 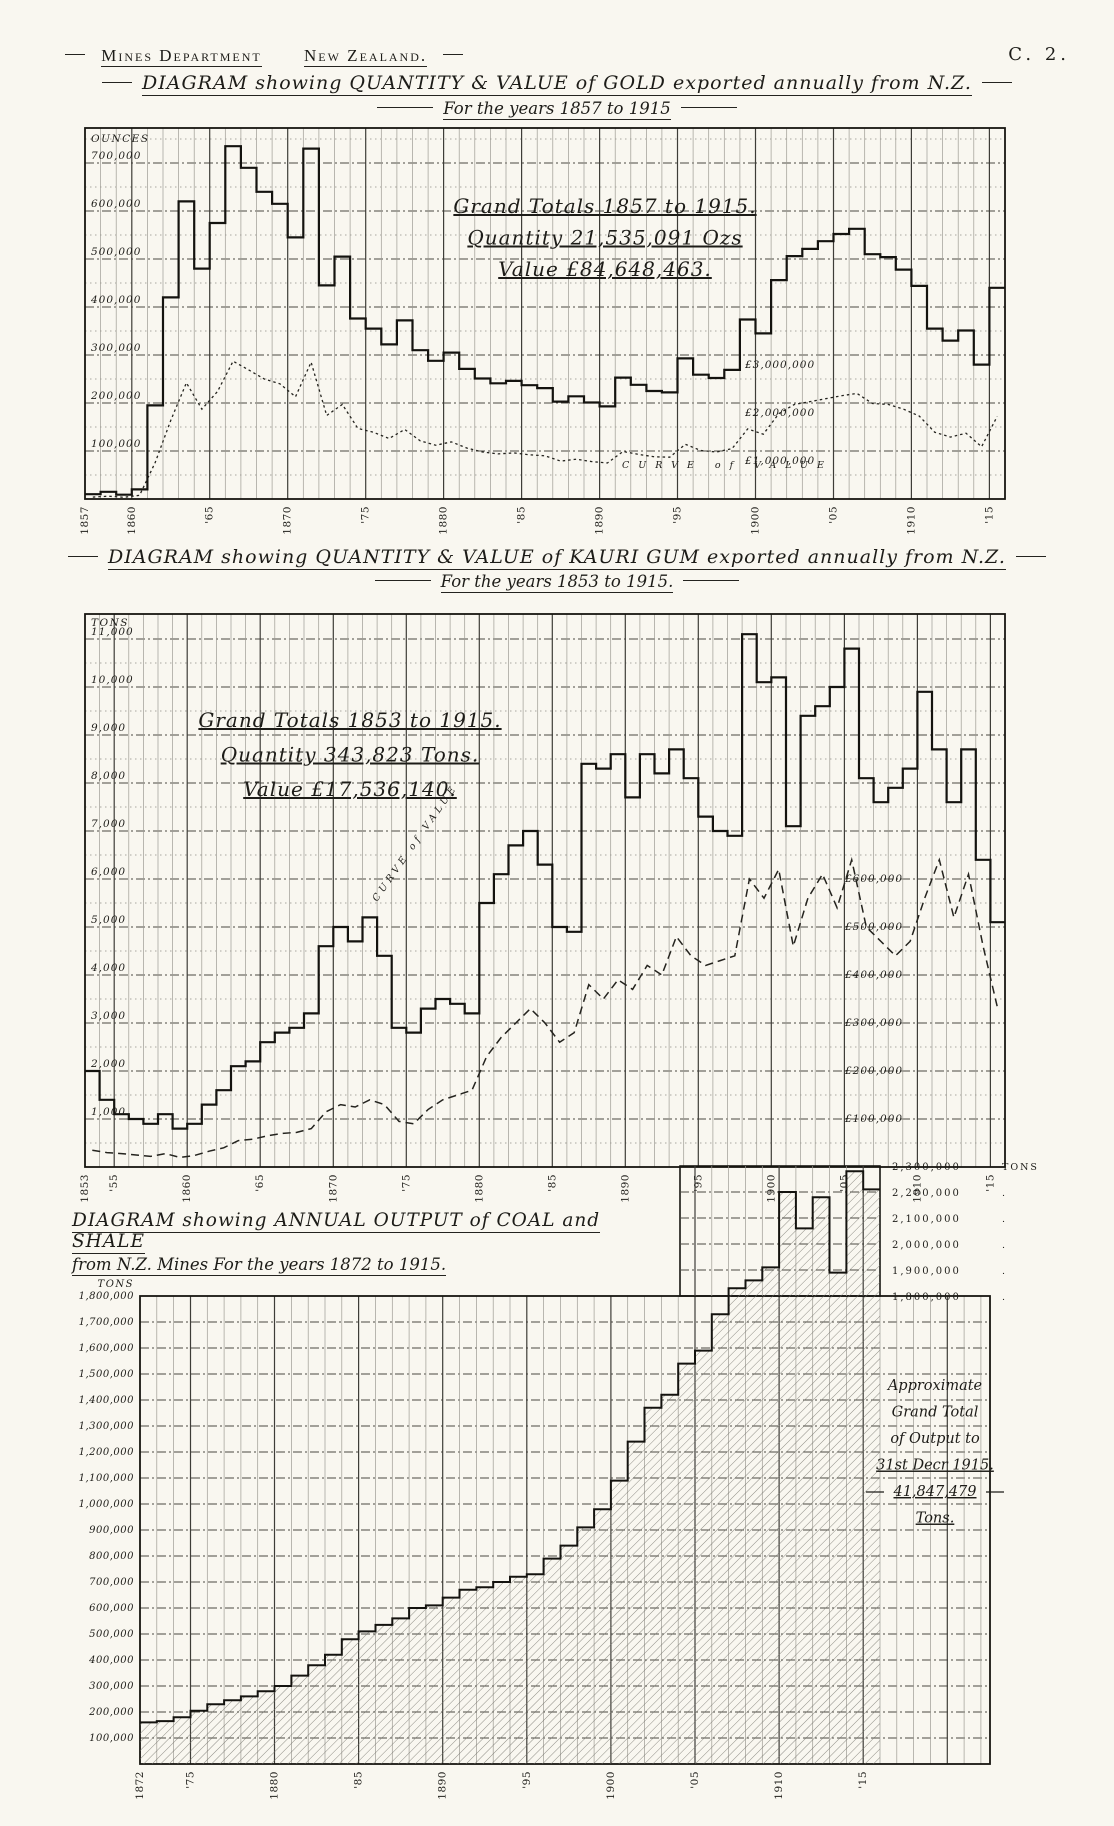 What do you see at coordinates (187, 1188) in the screenshot?
I see `svg-text: 1860` at bounding box center [187, 1188].